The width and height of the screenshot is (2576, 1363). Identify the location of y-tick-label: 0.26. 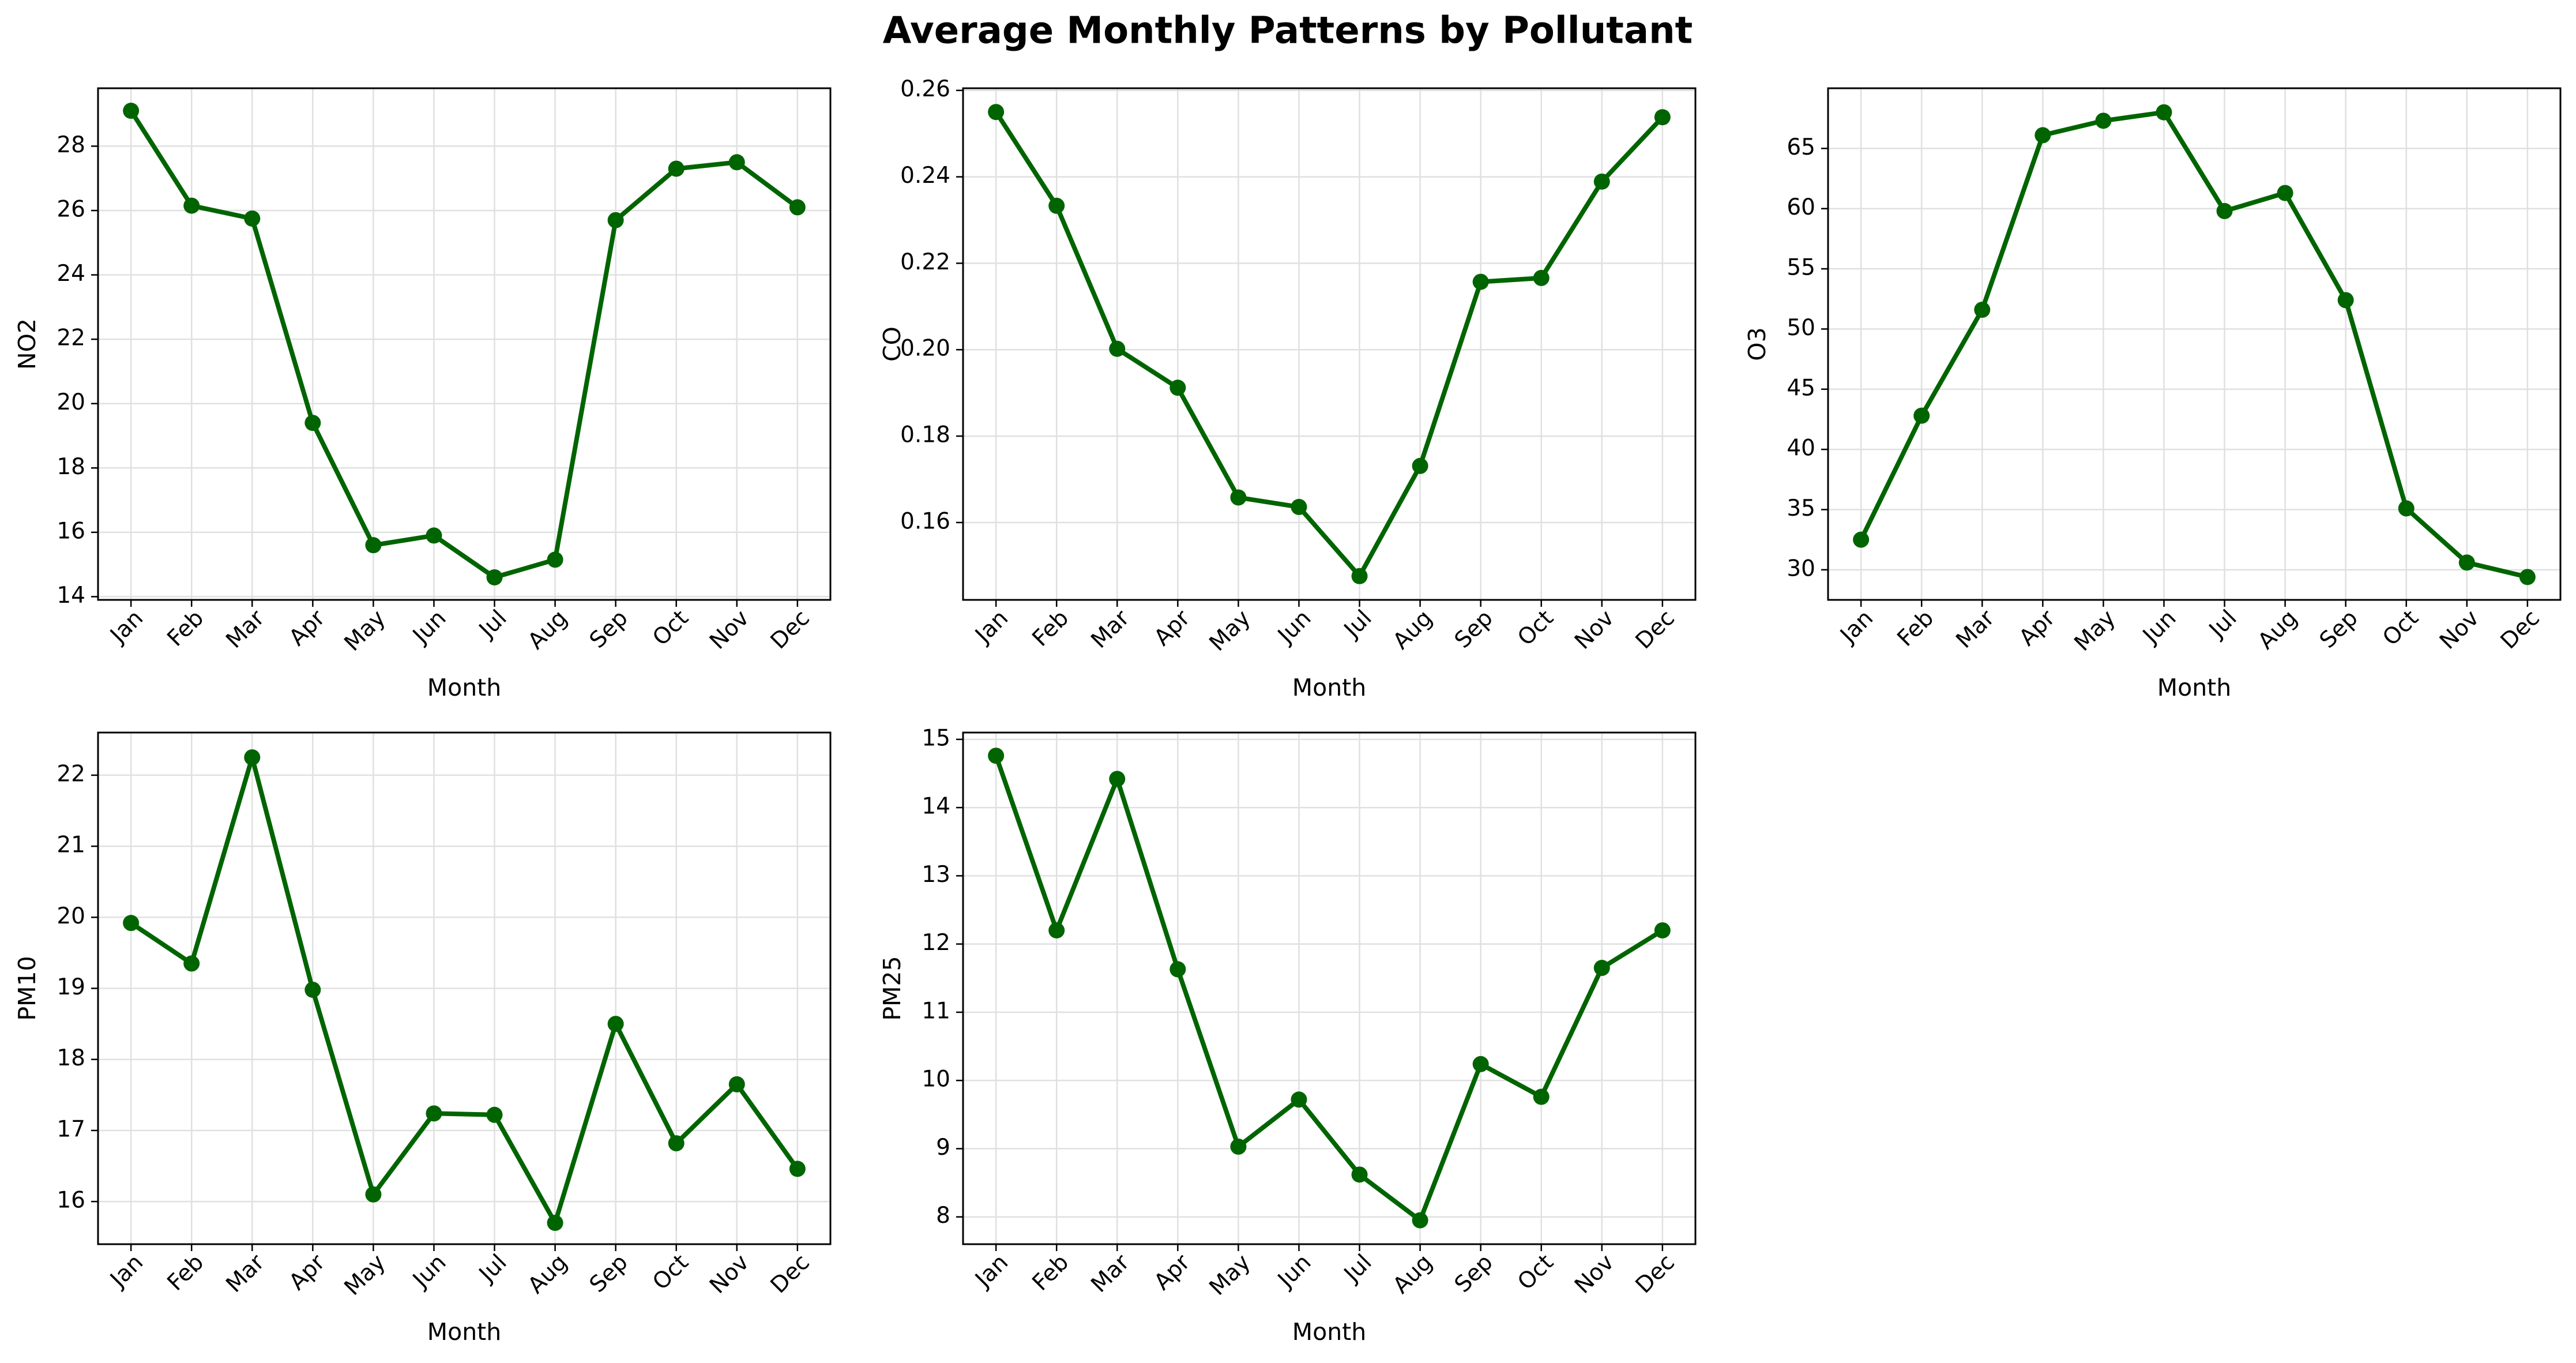
(925, 89).